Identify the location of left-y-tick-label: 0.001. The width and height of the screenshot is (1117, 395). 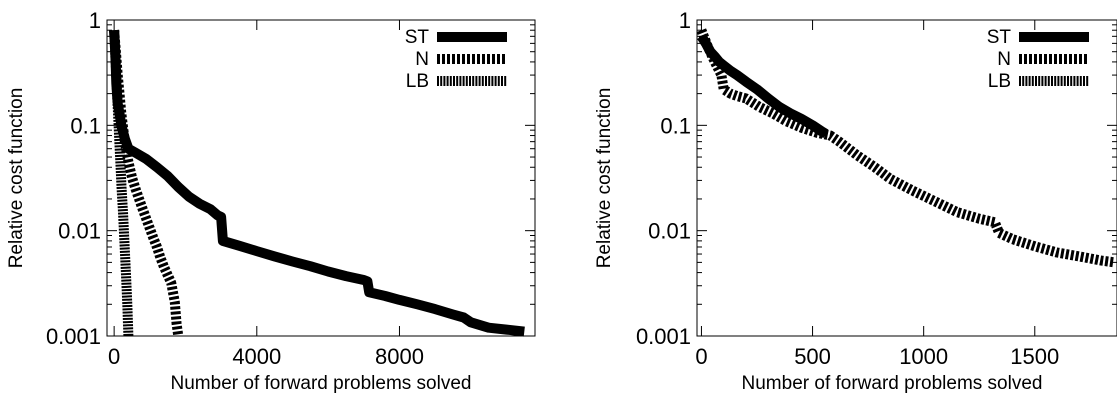
(73, 336).